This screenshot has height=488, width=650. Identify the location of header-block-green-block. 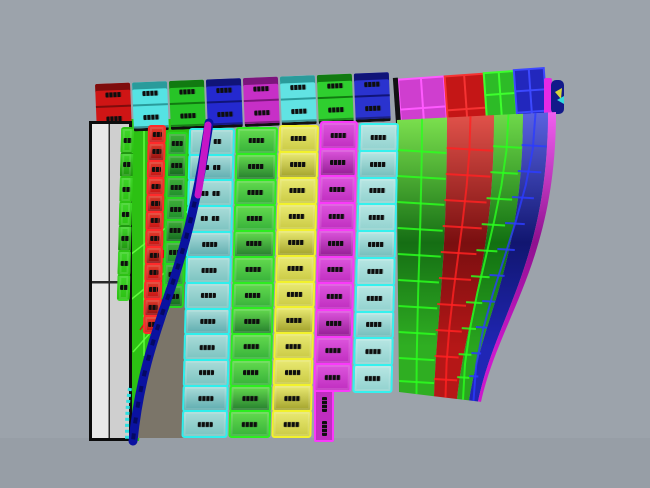
(187, 105).